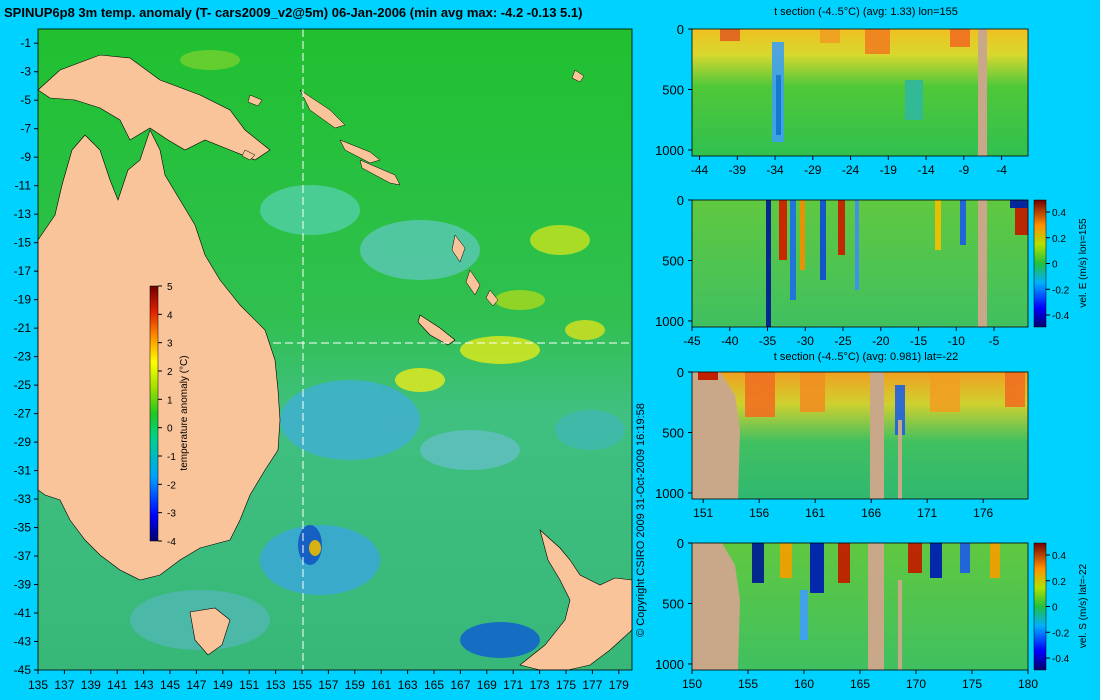 The image size is (1100, 700). Describe the element at coordinates (23, 670) in the screenshot. I see `map-y-tick-label: -45` at that location.